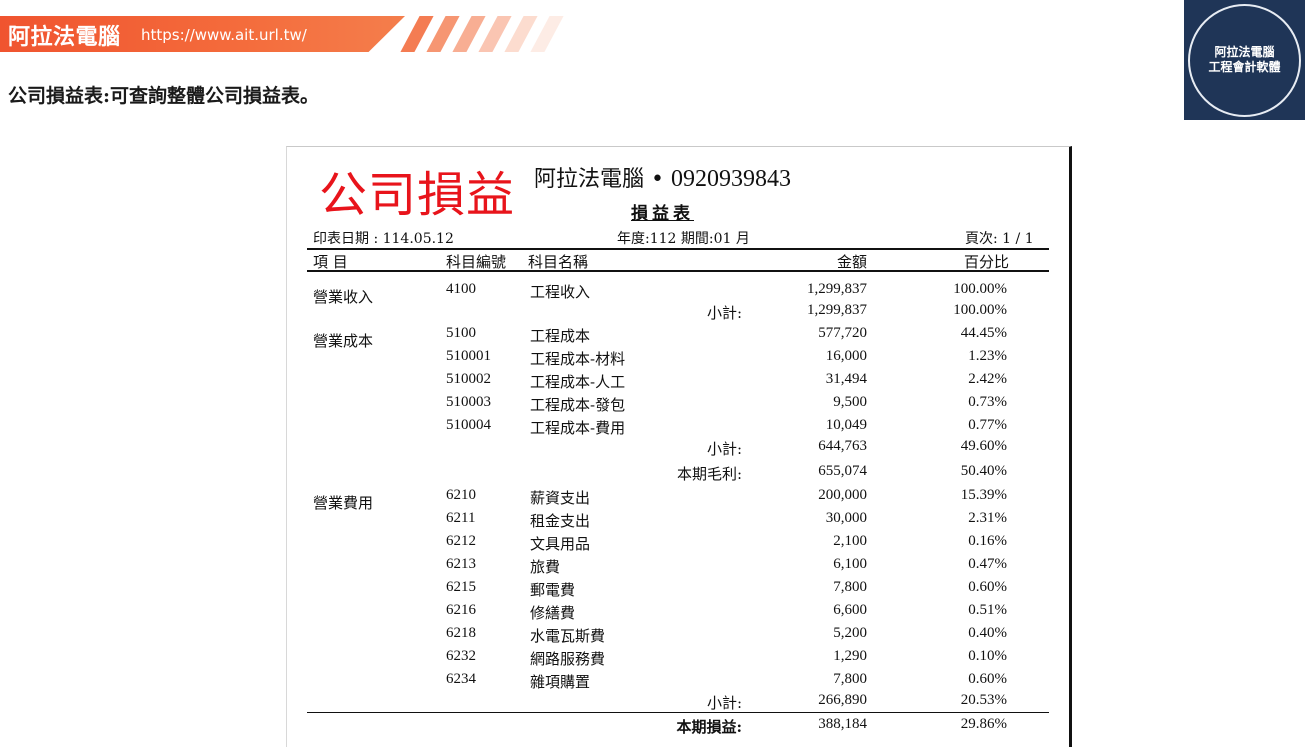 The width and height of the screenshot is (1315, 747). Describe the element at coordinates (343, 341) in the screenshot. I see `row-category: 營業成本` at that location.